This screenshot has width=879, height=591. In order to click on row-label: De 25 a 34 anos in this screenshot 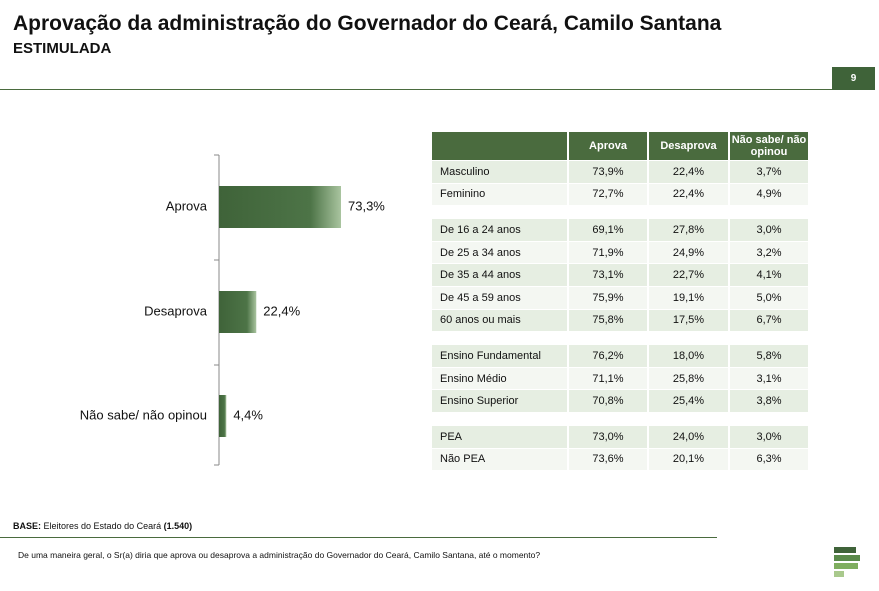, I will do `click(499, 252)`.